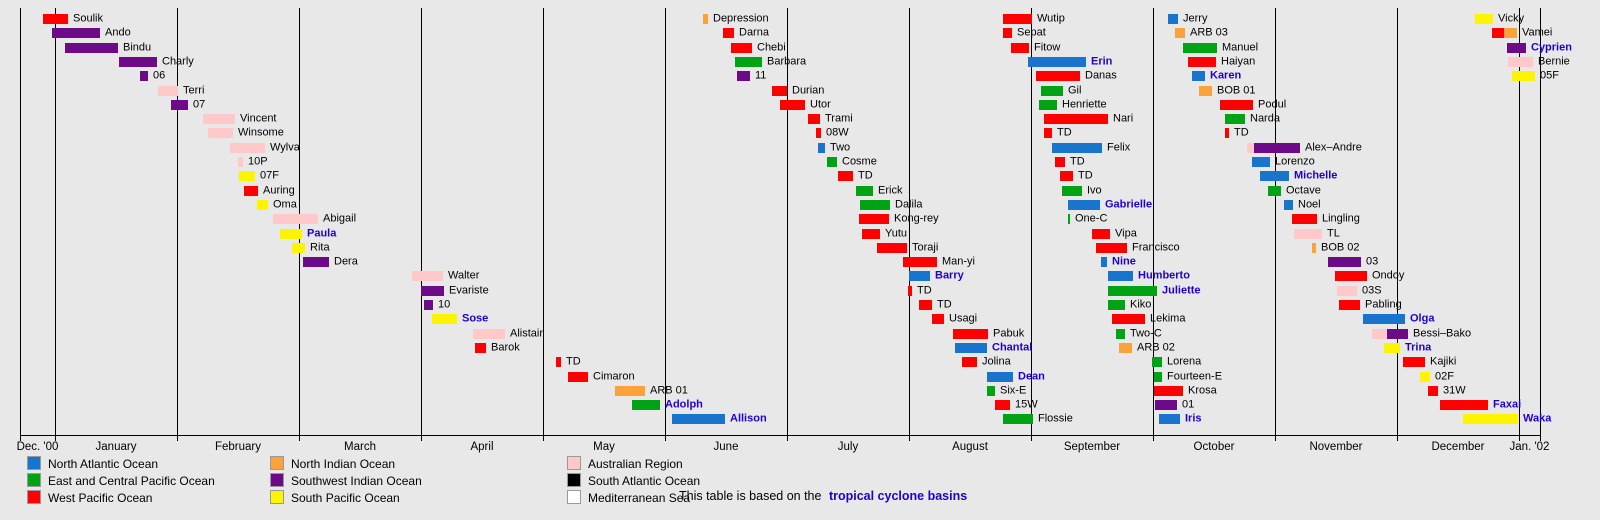 This screenshot has height=520, width=1600. What do you see at coordinates (322, 233) in the screenshot?
I see `storm-label: Paula` at bounding box center [322, 233].